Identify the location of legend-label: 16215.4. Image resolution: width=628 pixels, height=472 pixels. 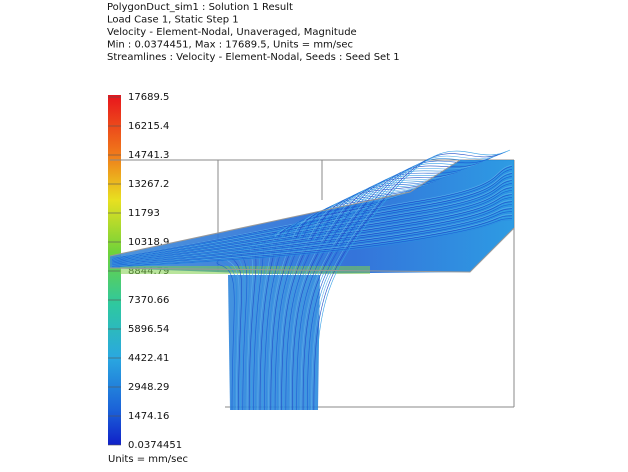
(148, 126).